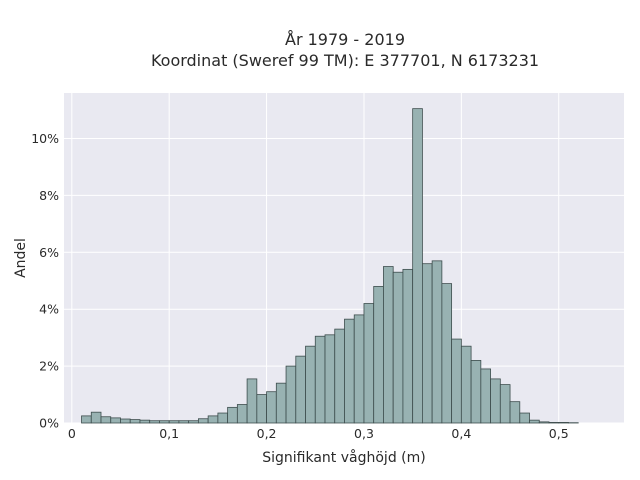 The image size is (640, 480). I want to click on x-tick-label: 0,5, so click(559, 433).